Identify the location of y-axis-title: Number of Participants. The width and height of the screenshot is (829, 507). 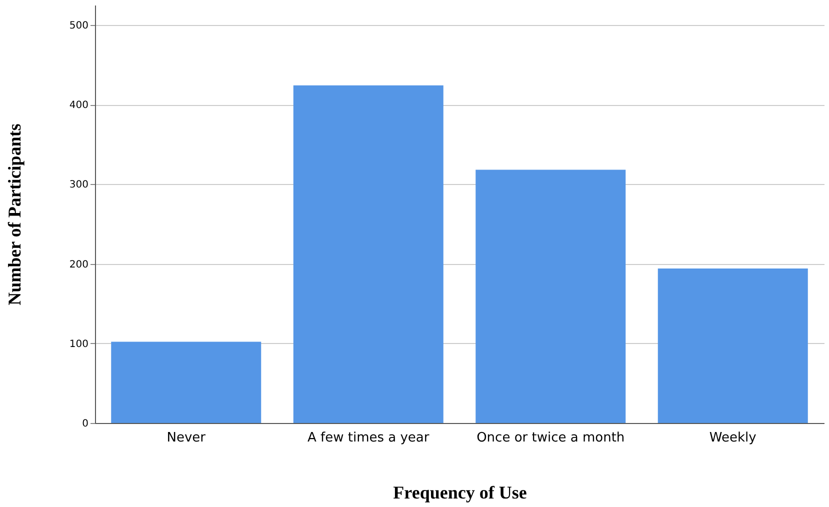
(14, 215).